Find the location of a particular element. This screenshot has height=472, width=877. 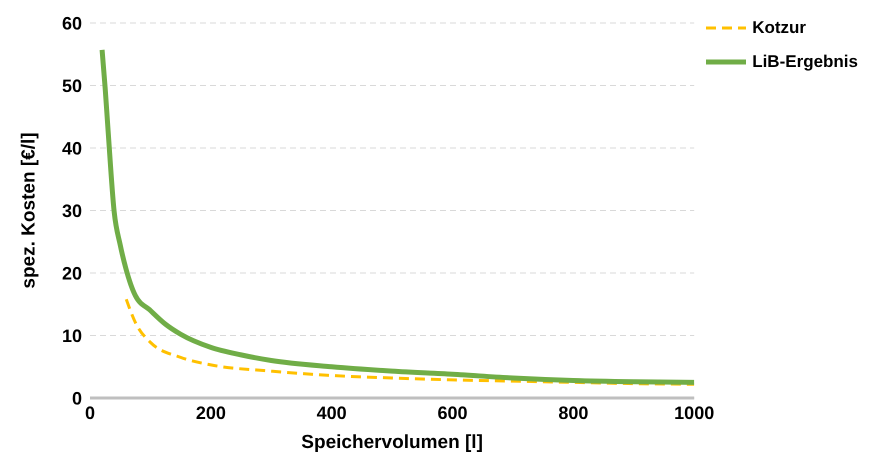

y-tick-label: 40 is located at coordinates (72, 148).